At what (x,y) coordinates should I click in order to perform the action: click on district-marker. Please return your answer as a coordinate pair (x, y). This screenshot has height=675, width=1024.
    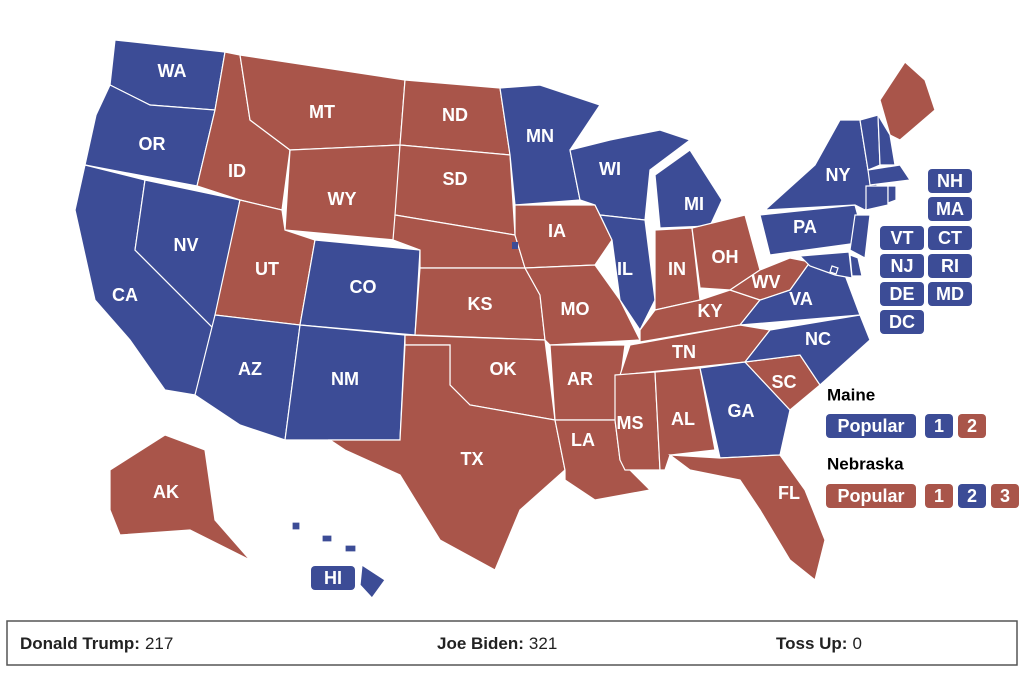
    Looking at the image, I should click on (515, 245).